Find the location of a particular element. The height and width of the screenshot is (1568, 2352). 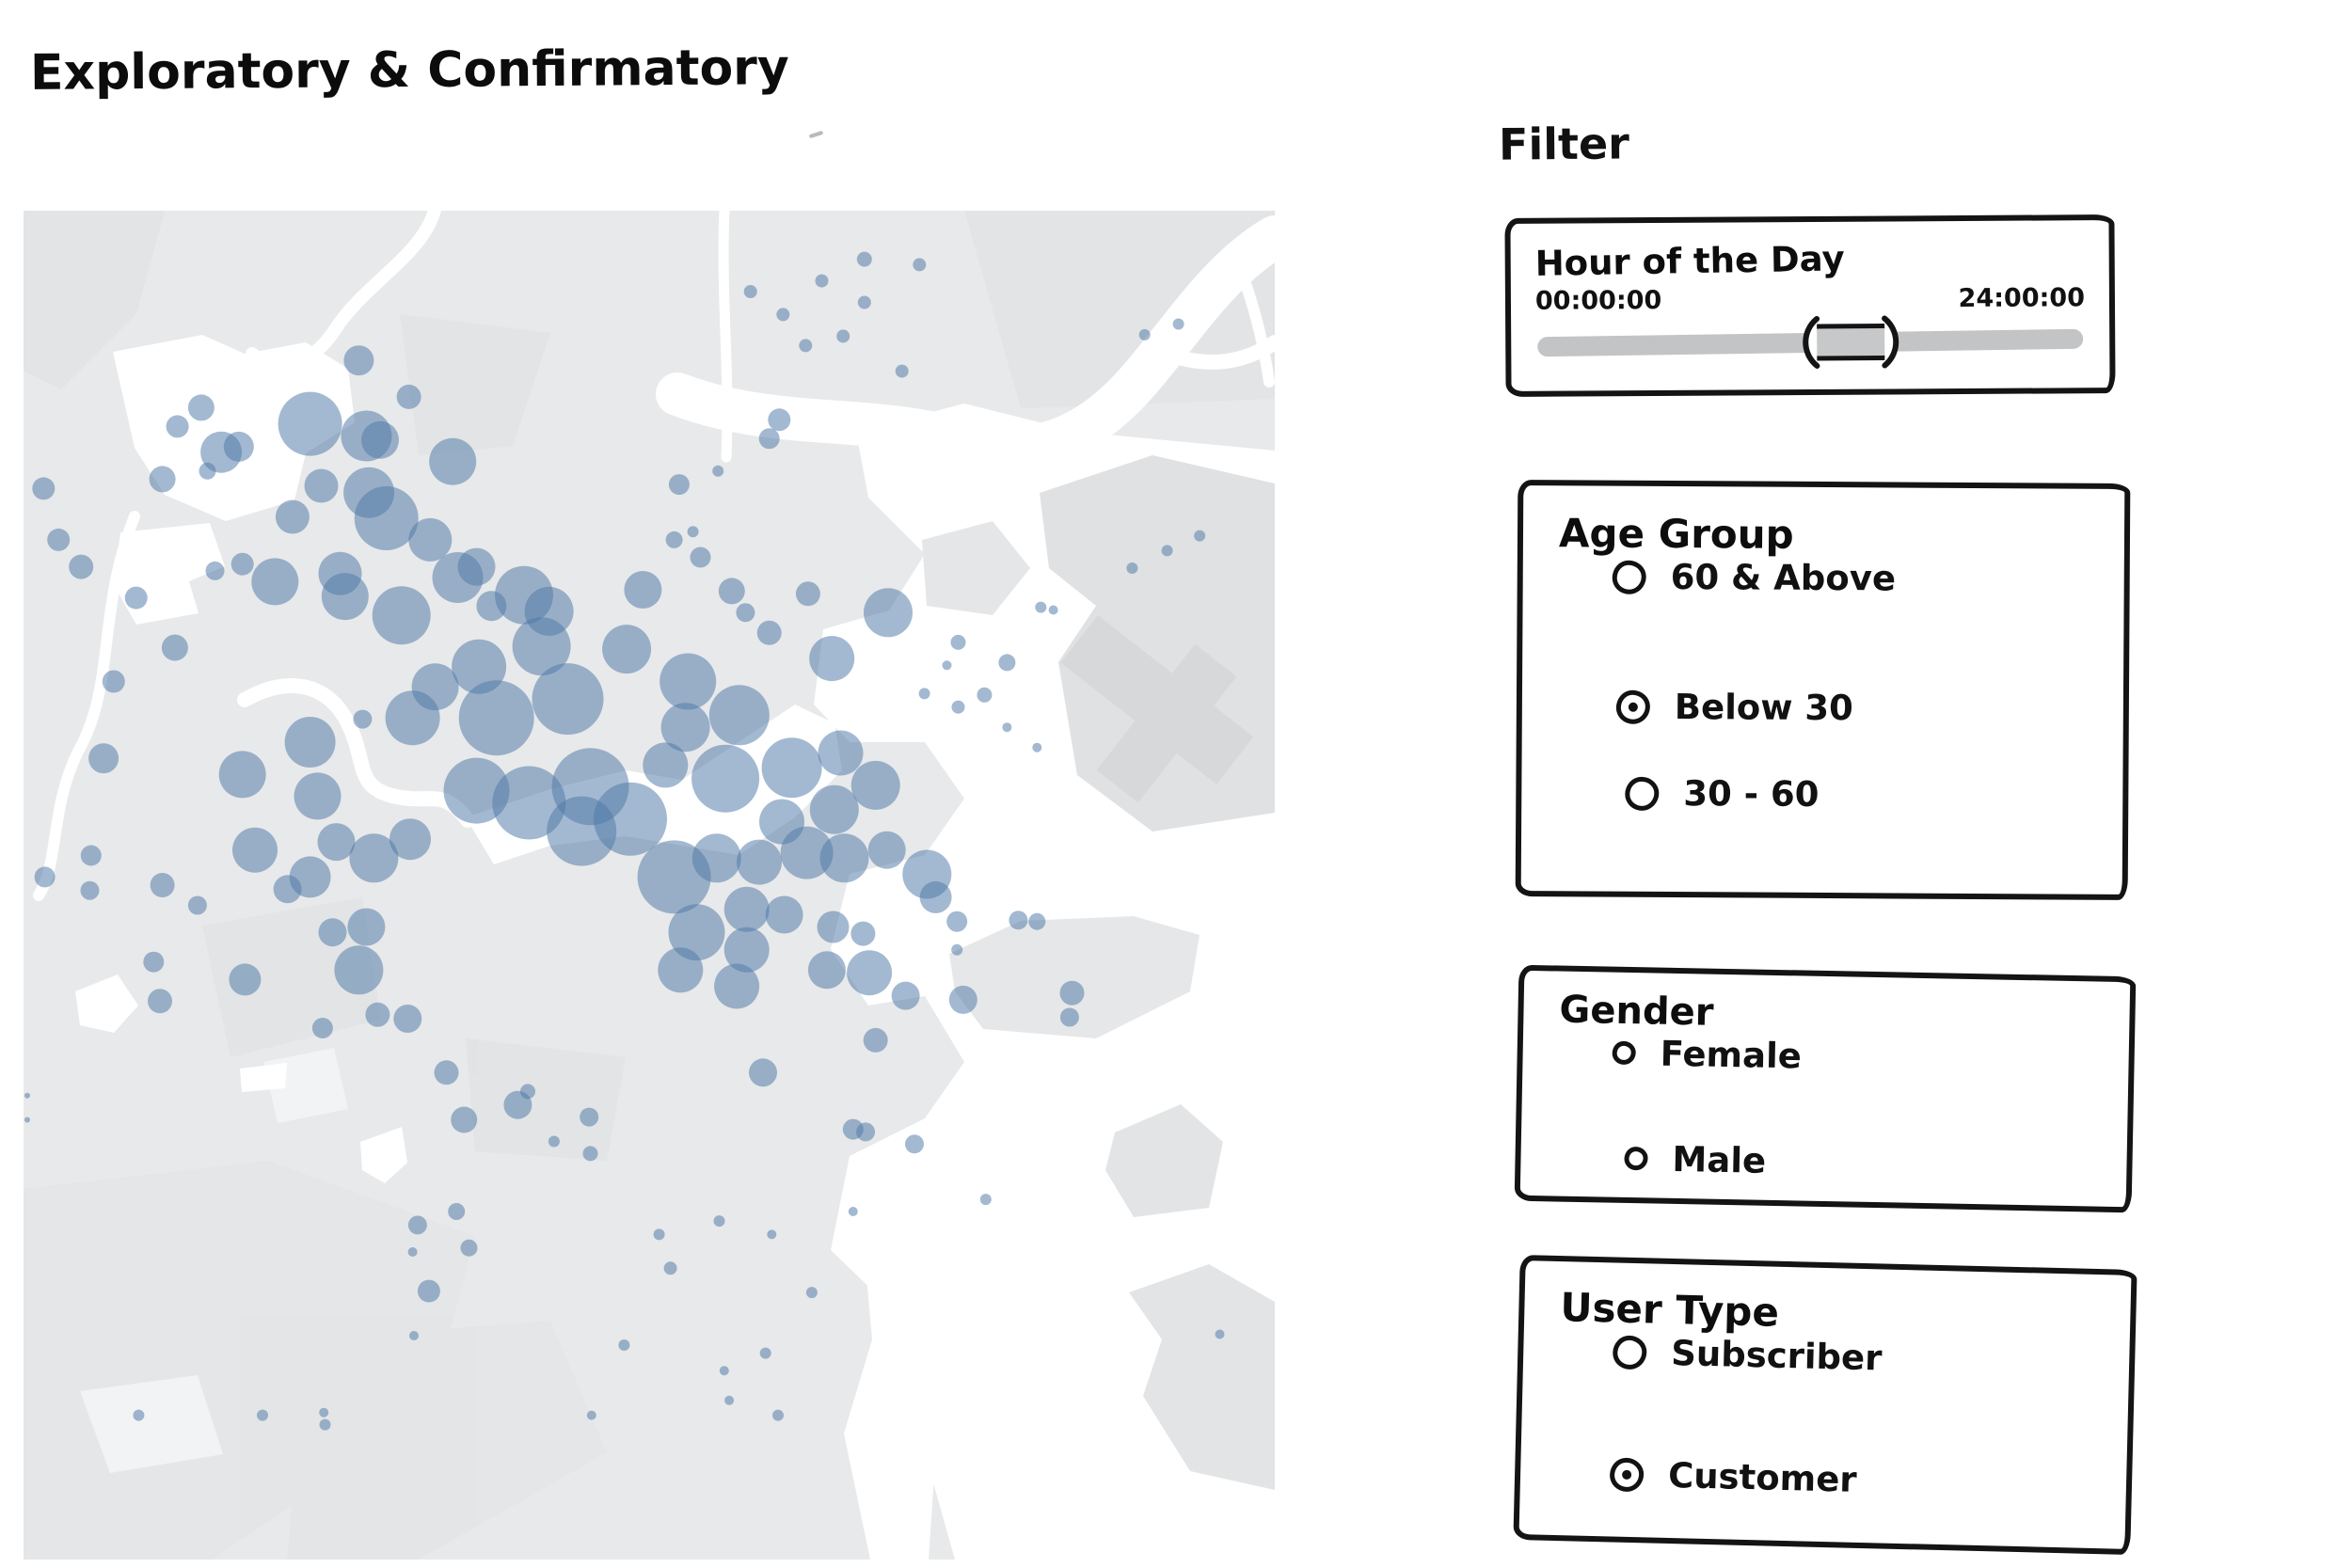

filter-heading: Filter is located at coordinates (1564, 144).